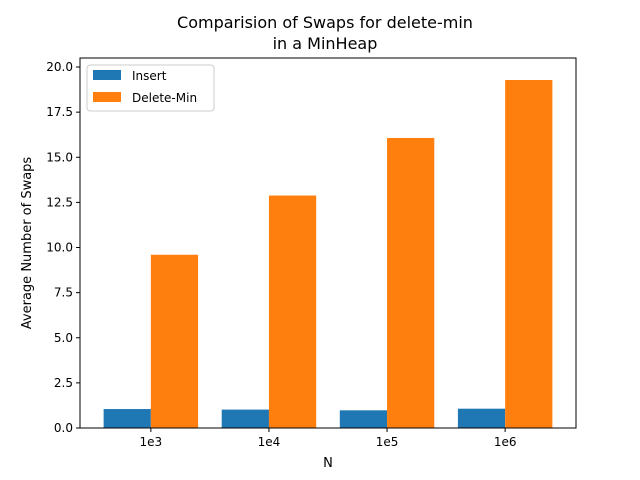 Image resolution: width=640 pixels, height=480 pixels. Describe the element at coordinates (328, 438) in the screenshot. I see `x-axis-ticks: 1e3 1e4 1e5 1e6` at that location.